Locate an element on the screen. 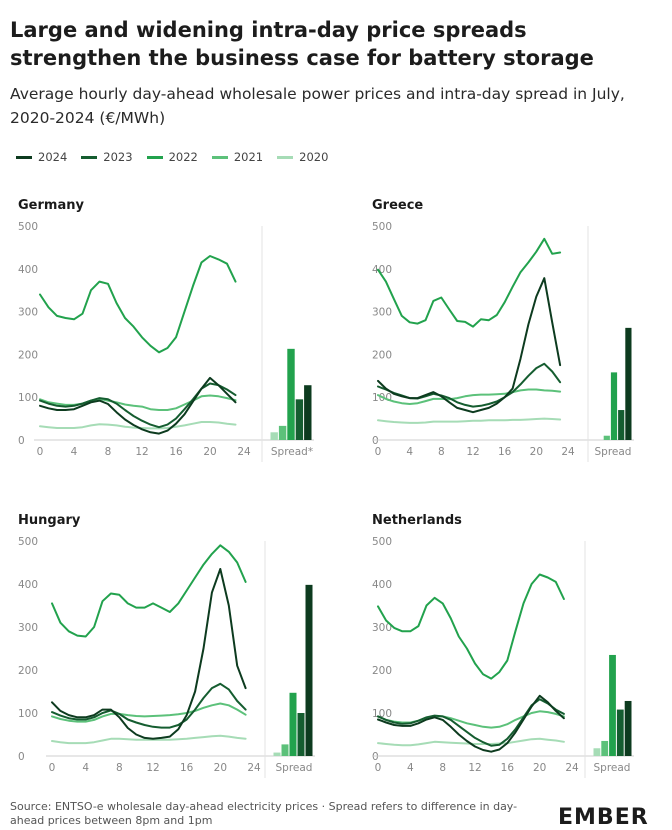 Image resolution: width=672 pixels, height=830 pixels. legend-label-2021: 2021 is located at coordinates (248, 157).